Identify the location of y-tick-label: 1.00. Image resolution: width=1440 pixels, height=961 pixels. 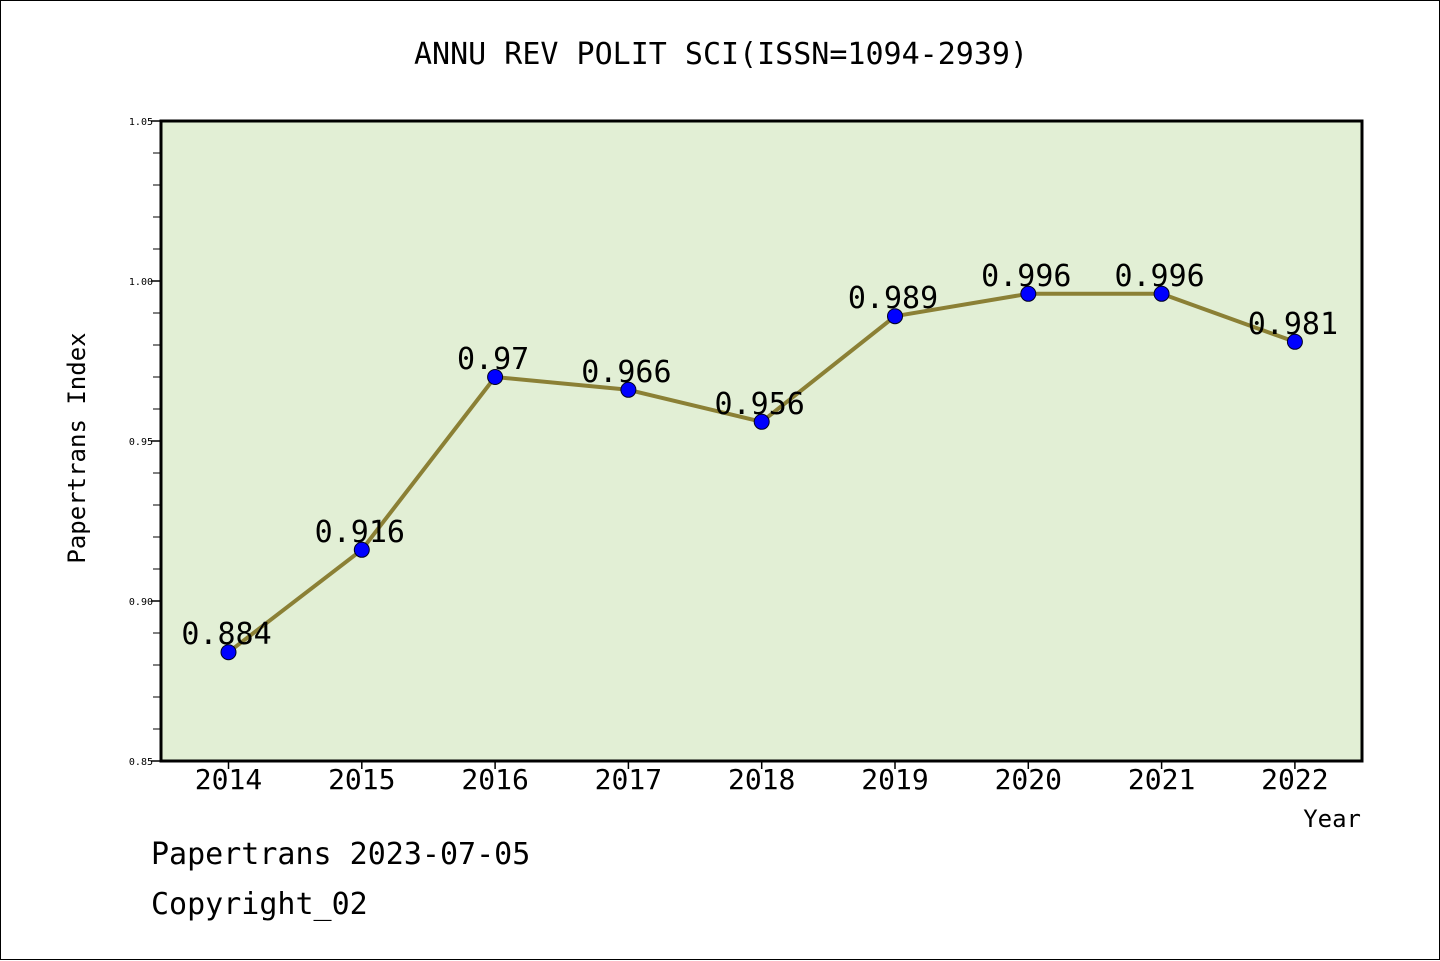
(141, 282).